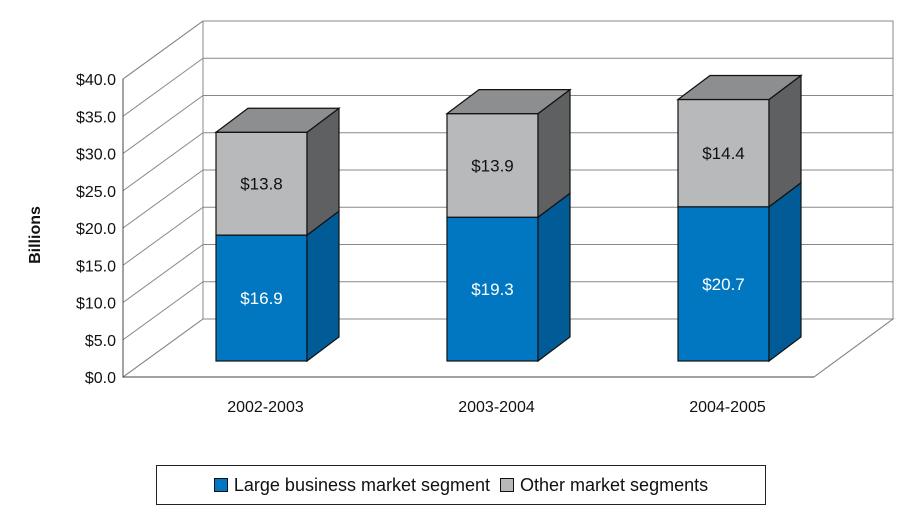  I want to click on data-label: $20.7, so click(723, 284).